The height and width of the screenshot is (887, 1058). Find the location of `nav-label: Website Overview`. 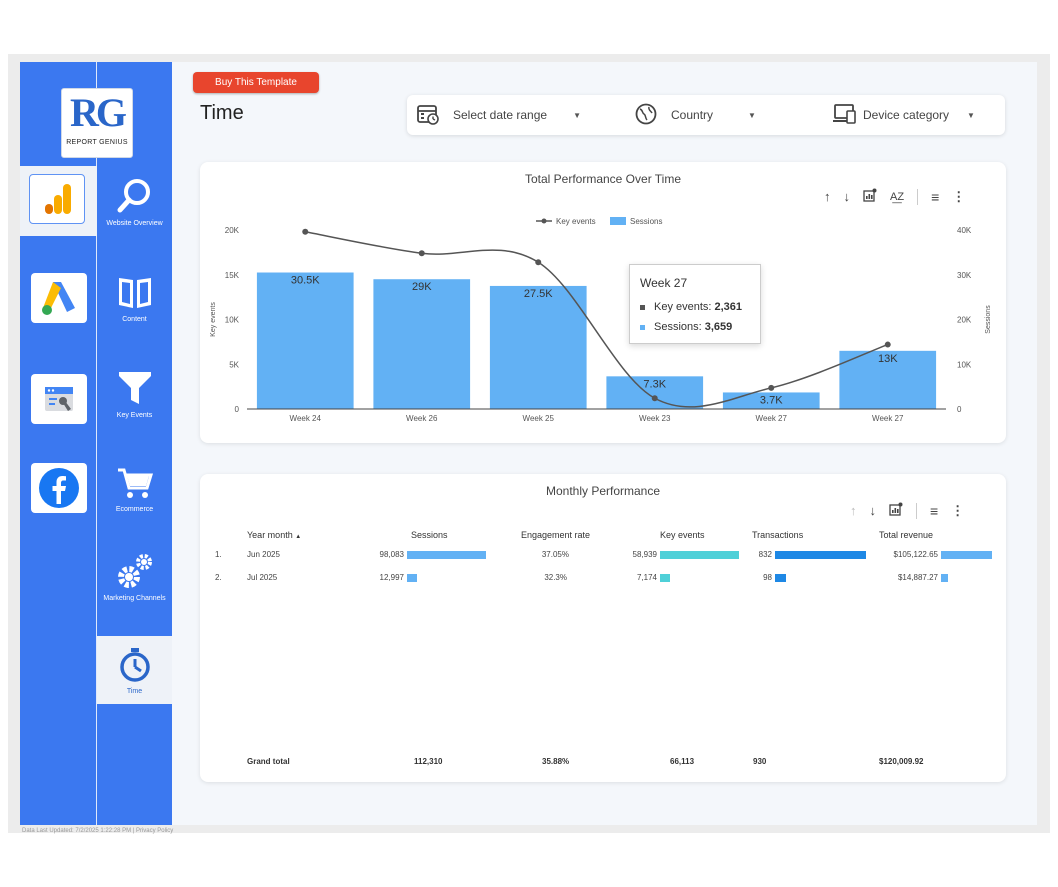

nav-label: Website Overview is located at coordinates (134, 223).